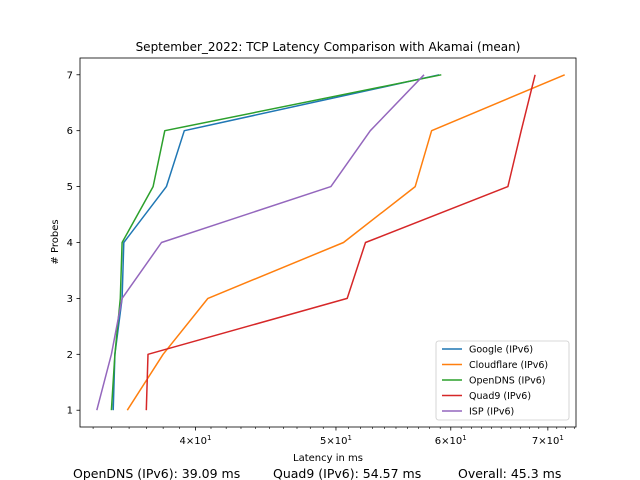  What do you see at coordinates (55, 241) in the screenshot?
I see `y-axis-label: # Probes` at bounding box center [55, 241].